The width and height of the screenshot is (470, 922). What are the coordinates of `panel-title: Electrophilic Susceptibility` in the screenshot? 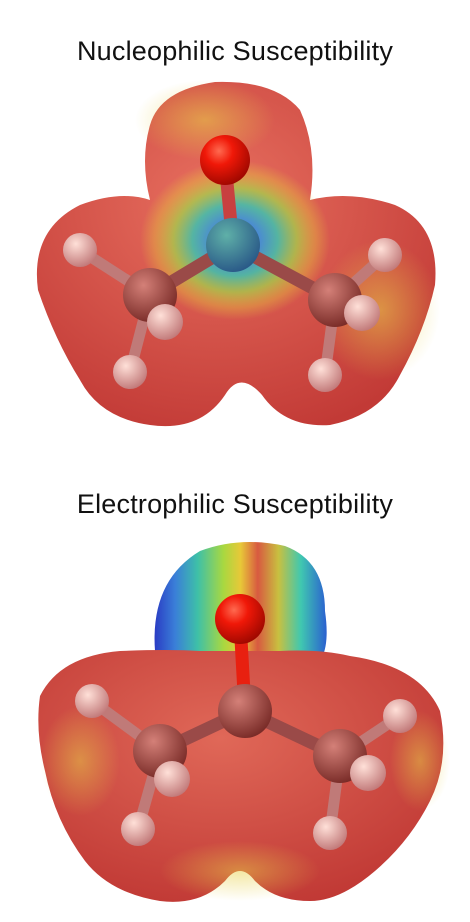 It's located at (235, 504).